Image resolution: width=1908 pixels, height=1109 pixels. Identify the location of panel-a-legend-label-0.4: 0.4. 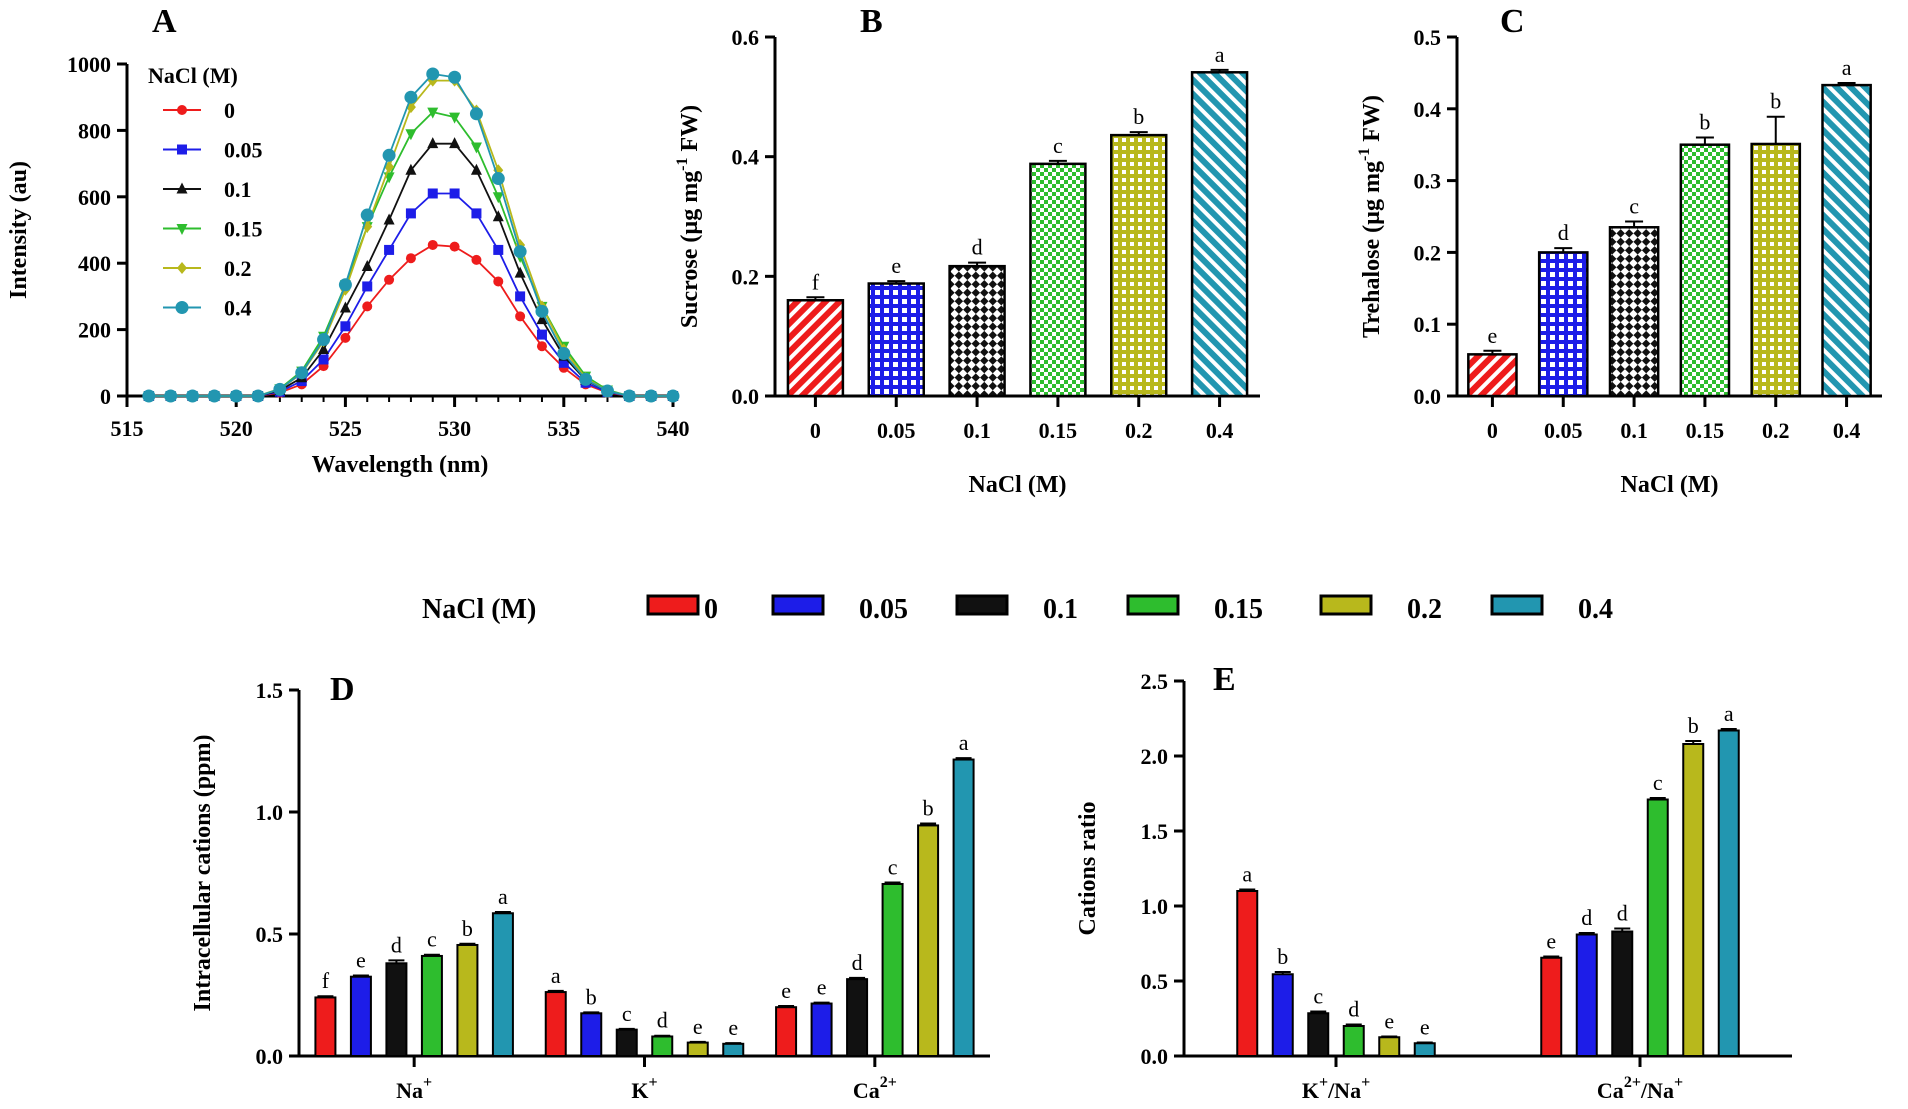
(238, 308).